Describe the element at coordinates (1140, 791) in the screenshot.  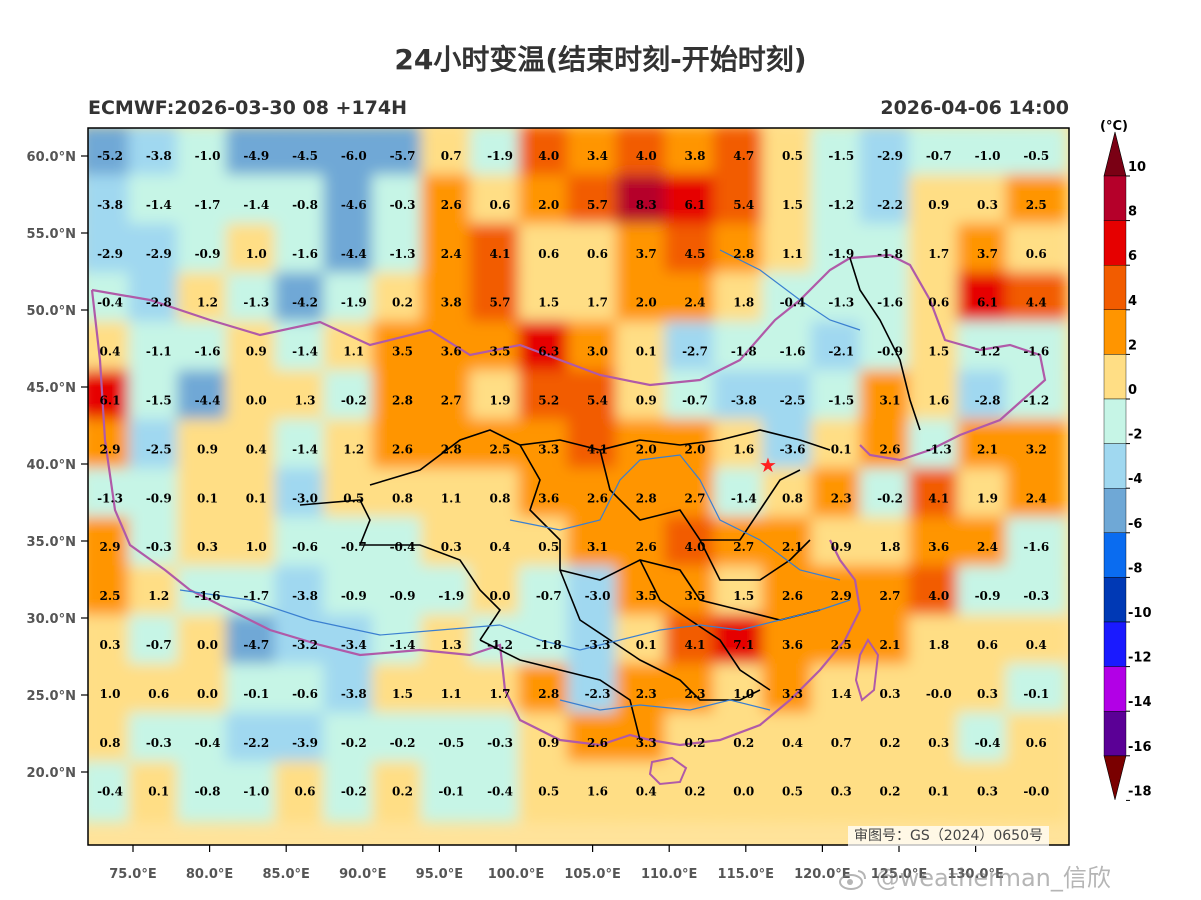
I see `colorbar-label: -18` at that location.